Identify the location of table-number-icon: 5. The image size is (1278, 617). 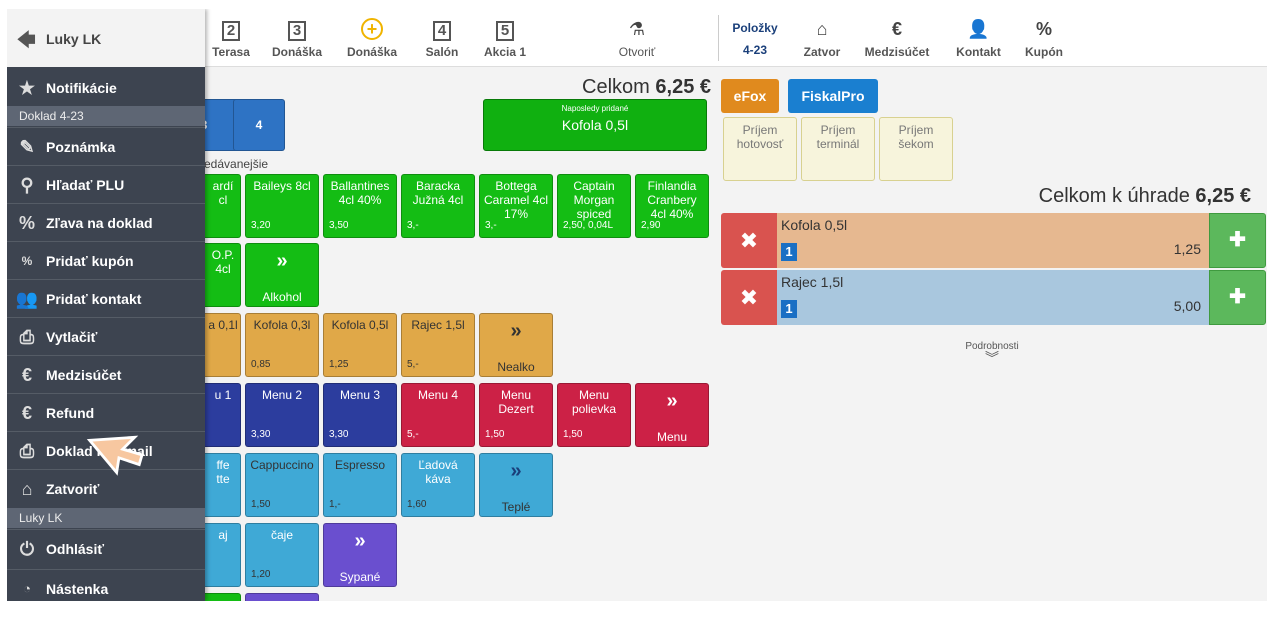
(505, 31).